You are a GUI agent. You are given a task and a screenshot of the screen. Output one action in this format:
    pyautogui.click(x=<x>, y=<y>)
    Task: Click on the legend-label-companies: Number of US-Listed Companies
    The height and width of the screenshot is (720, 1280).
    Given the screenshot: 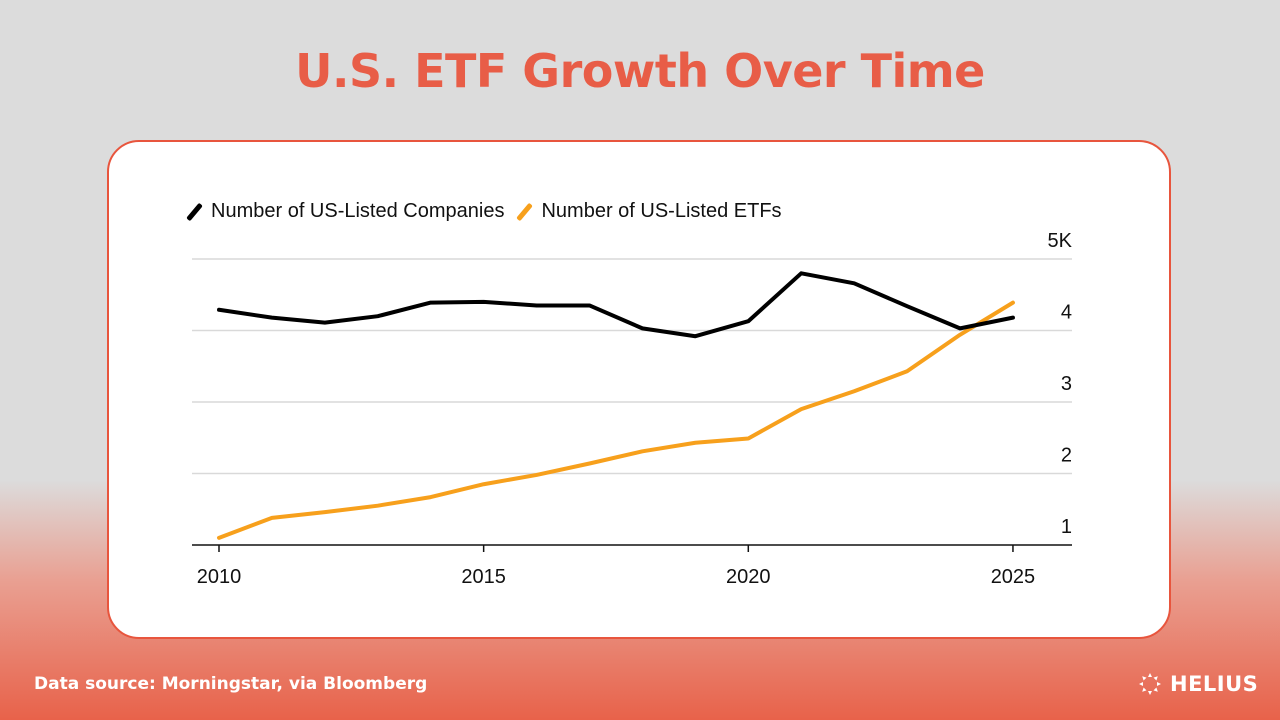 What is the action you would take?
    pyautogui.click(x=358, y=211)
    